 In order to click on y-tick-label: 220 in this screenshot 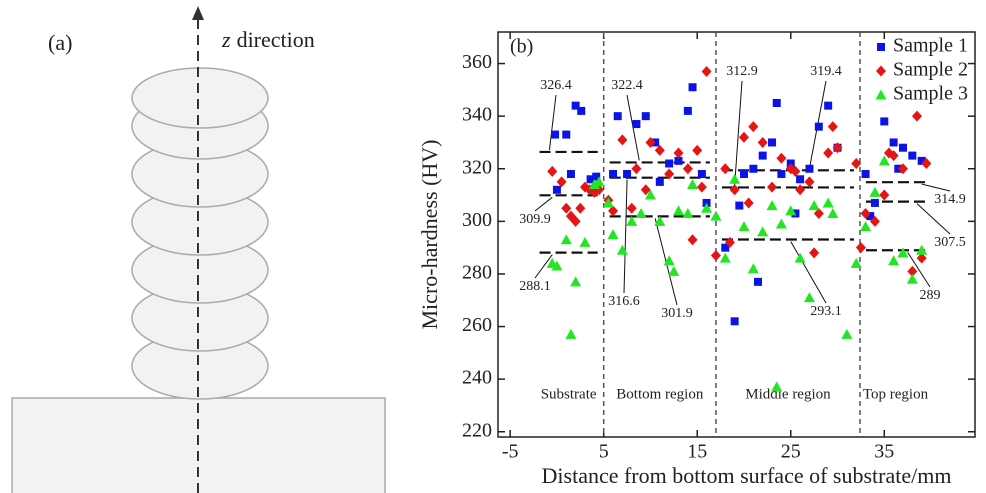, I will do `click(477, 430)`.